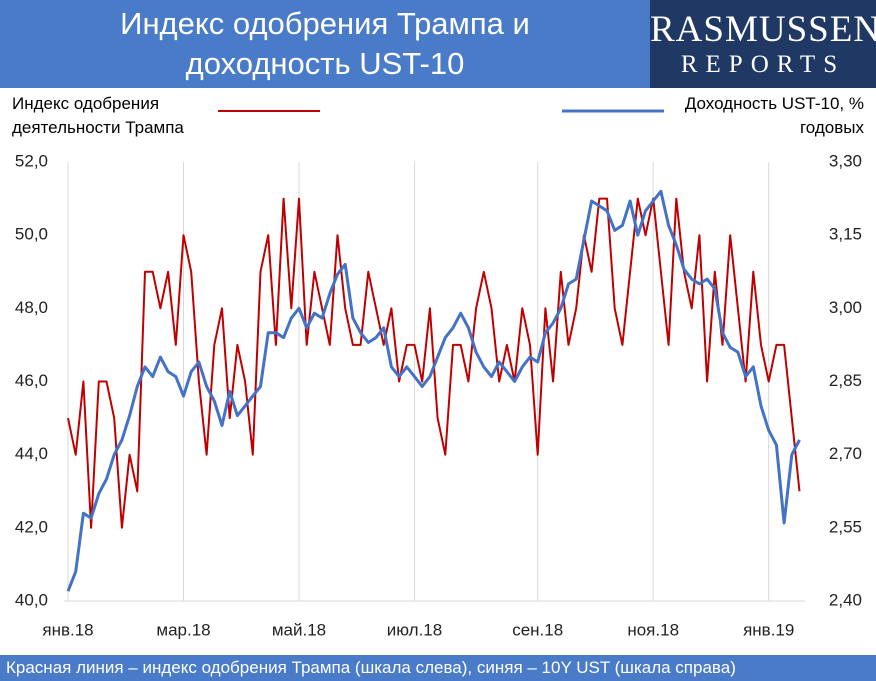  What do you see at coordinates (768, 629) in the screenshot?
I see `x-tick-label: янв.19` at bounding box center [768, 629].